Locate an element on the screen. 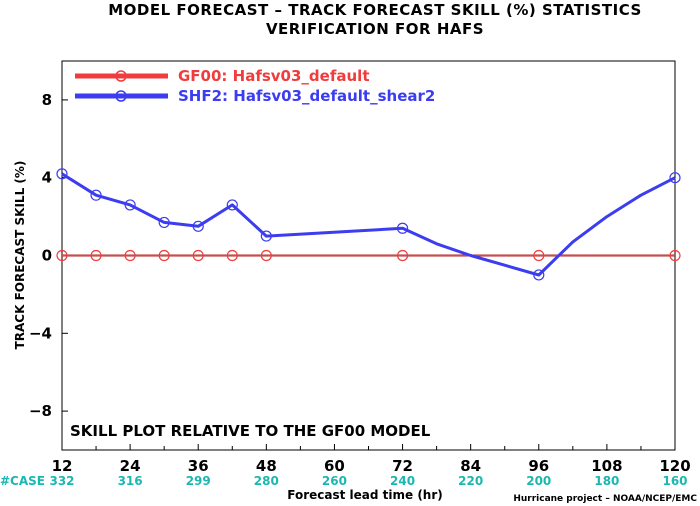 The width and height of the screenshot is (700, 506). y-tick-label: 4 is located at coordinates (47, 178).